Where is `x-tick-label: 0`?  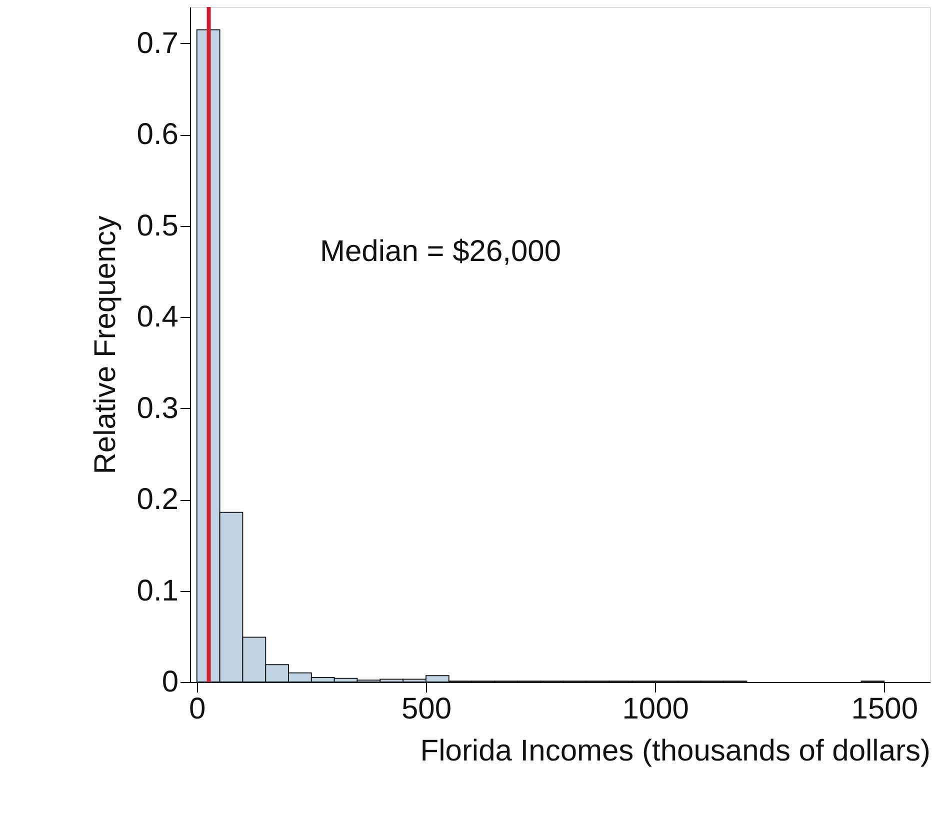 x-tick-label: 0 is located at coordinates (197, 709).